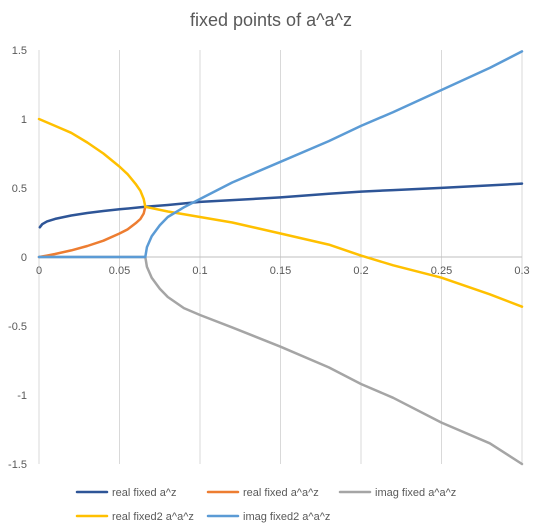 The height and width of the screenshot is (532, 540). What do you see at coordinates (17, 465) in the screenshot?
I see `y-tick-label: -1.5` at bounding box center [17, 465].